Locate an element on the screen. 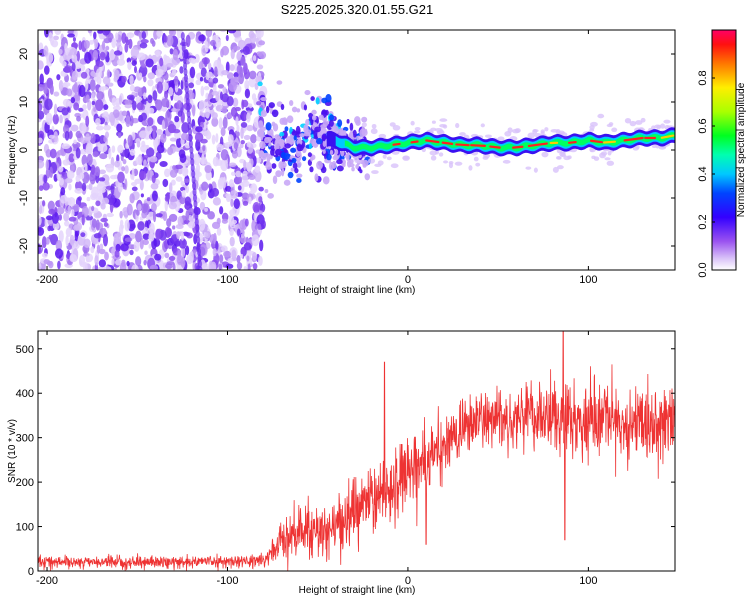  snr-x-tick-label: -100 is located at coordinates (227, 581).